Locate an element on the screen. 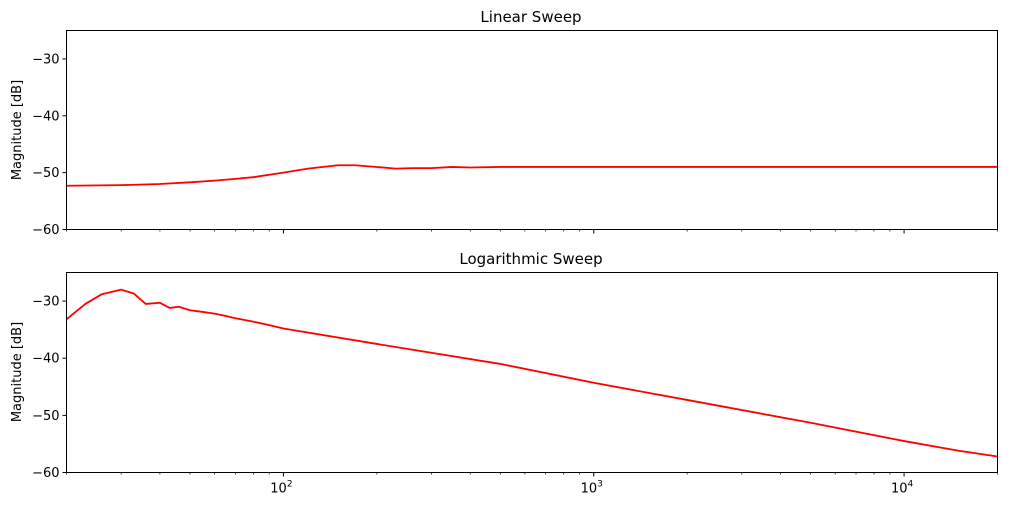  x-tick-label: 104 is located at coordinates (902, 488).